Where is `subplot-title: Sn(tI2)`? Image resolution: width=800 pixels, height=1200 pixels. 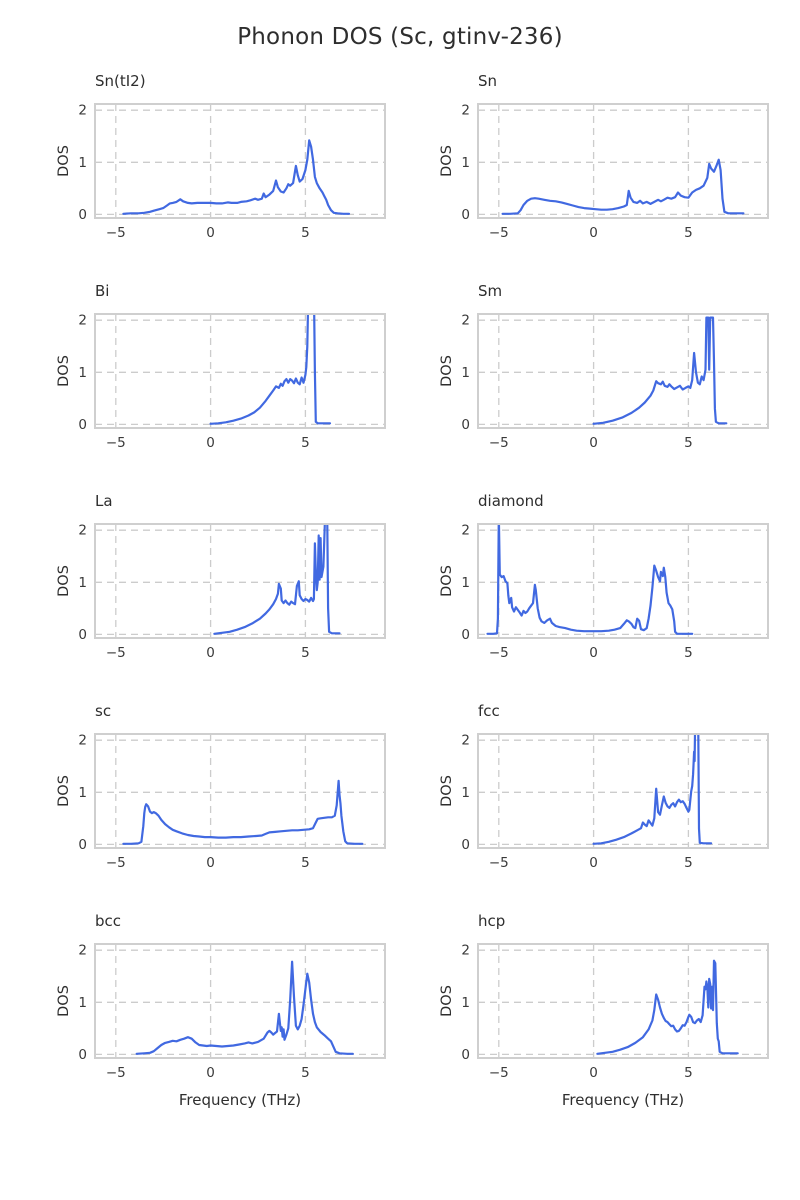
subplot-title: Sn(tI2) is located at coordinates (120, 81).